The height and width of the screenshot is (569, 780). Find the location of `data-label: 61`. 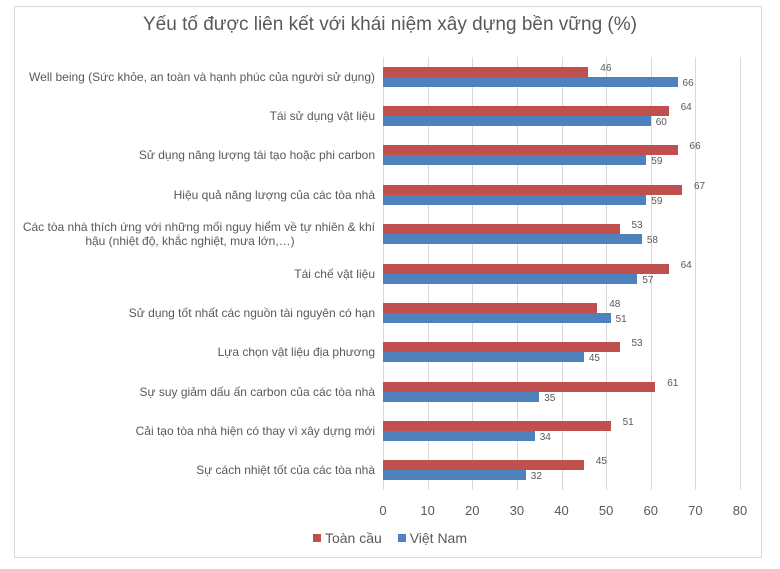

data-label: 61 is located at coordinates (673, 383).